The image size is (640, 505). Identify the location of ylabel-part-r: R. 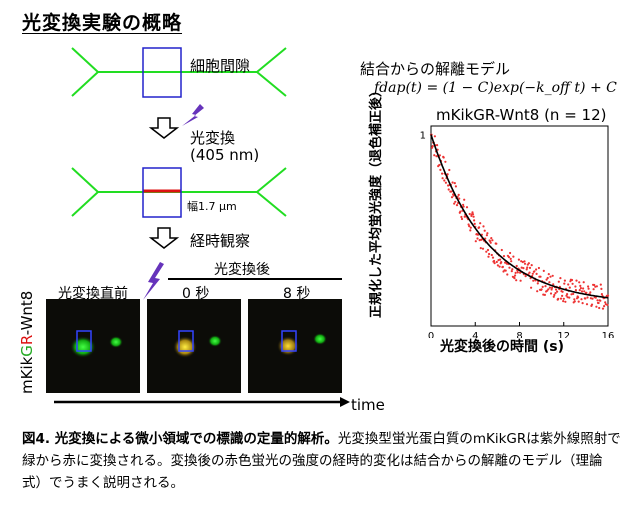
(27, 340).